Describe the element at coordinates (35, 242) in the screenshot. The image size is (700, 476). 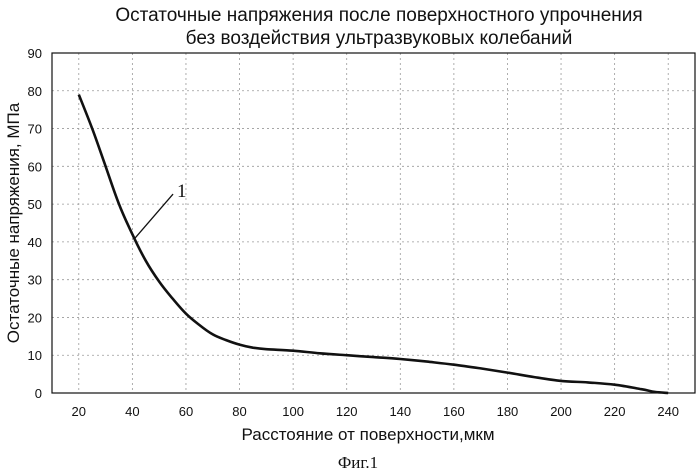
I see `y-tick-label: 40` at that location.